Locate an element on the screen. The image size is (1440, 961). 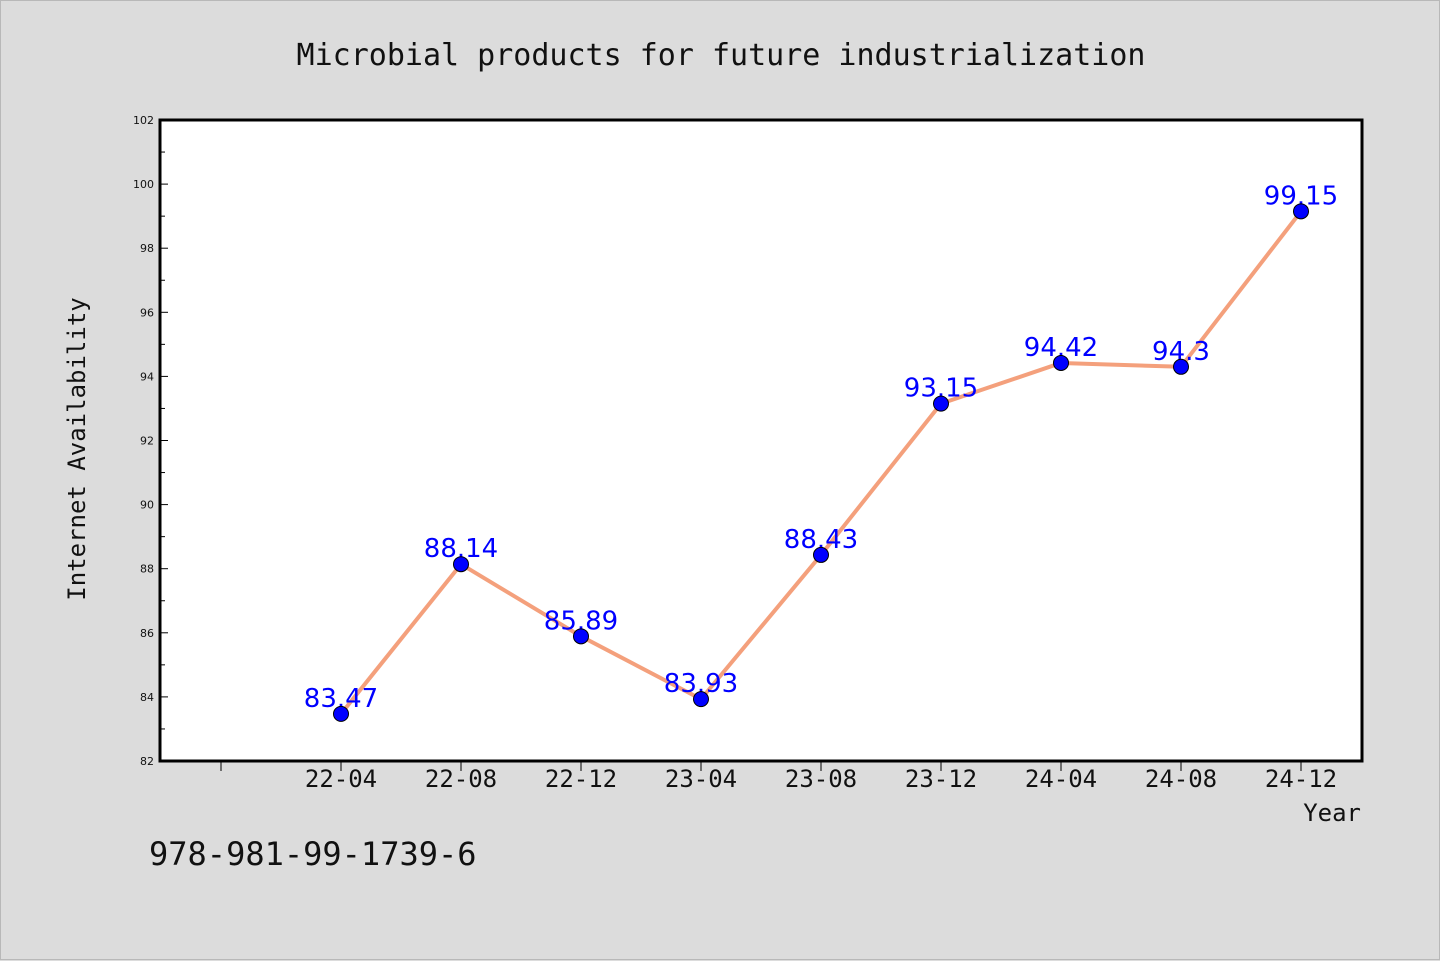
y-tick-label: 100 is located at coordinates (143, 184).